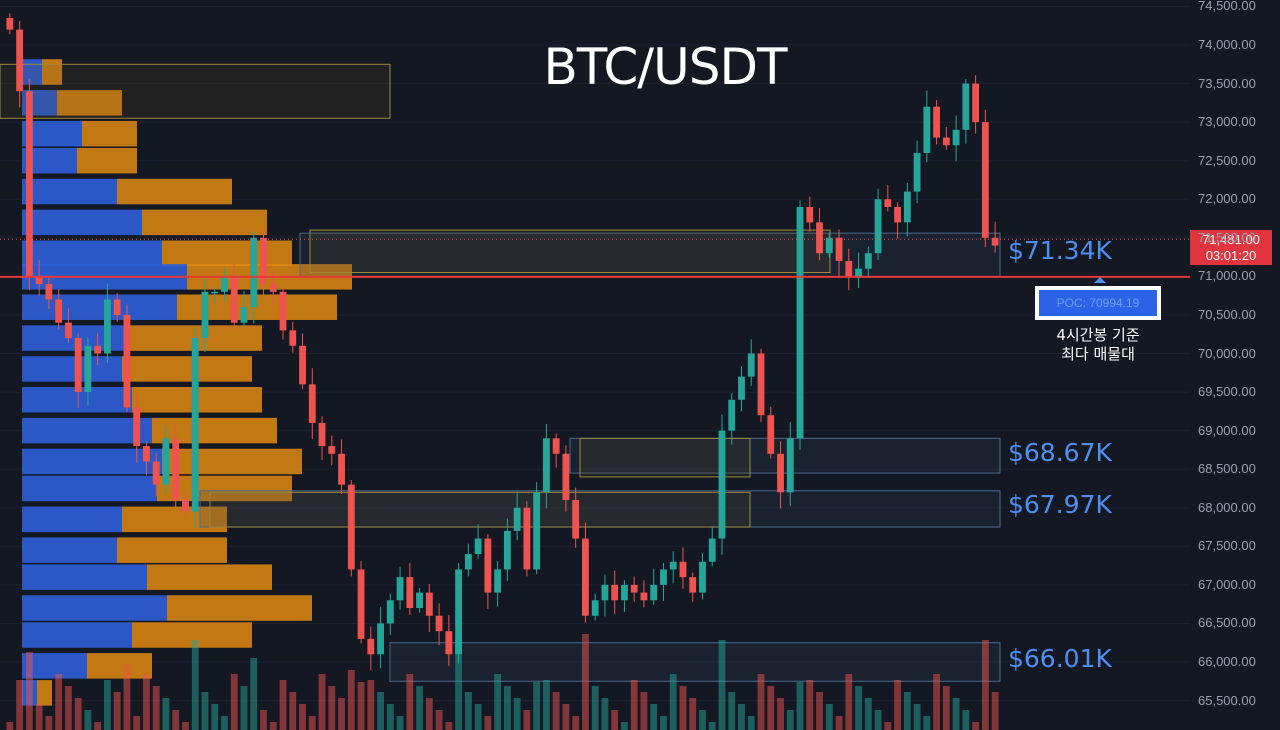 Image resolution: width=1280 pixels, height=730 pixels. I want to click on price-axis-tick: 74,000.00, so click(1227, 44).